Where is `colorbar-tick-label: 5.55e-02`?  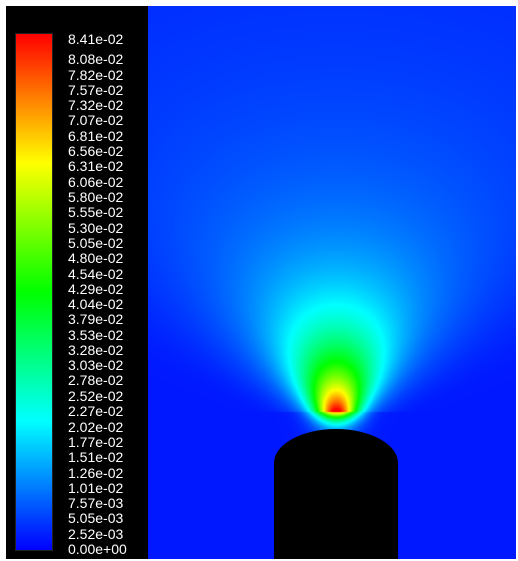 colorbar-tick-label: 5.55e-02 is located at coordinates (96, 212).